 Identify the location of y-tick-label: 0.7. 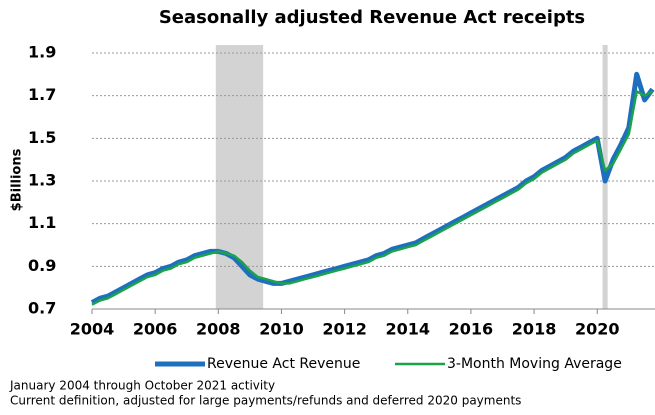
(42, 308).